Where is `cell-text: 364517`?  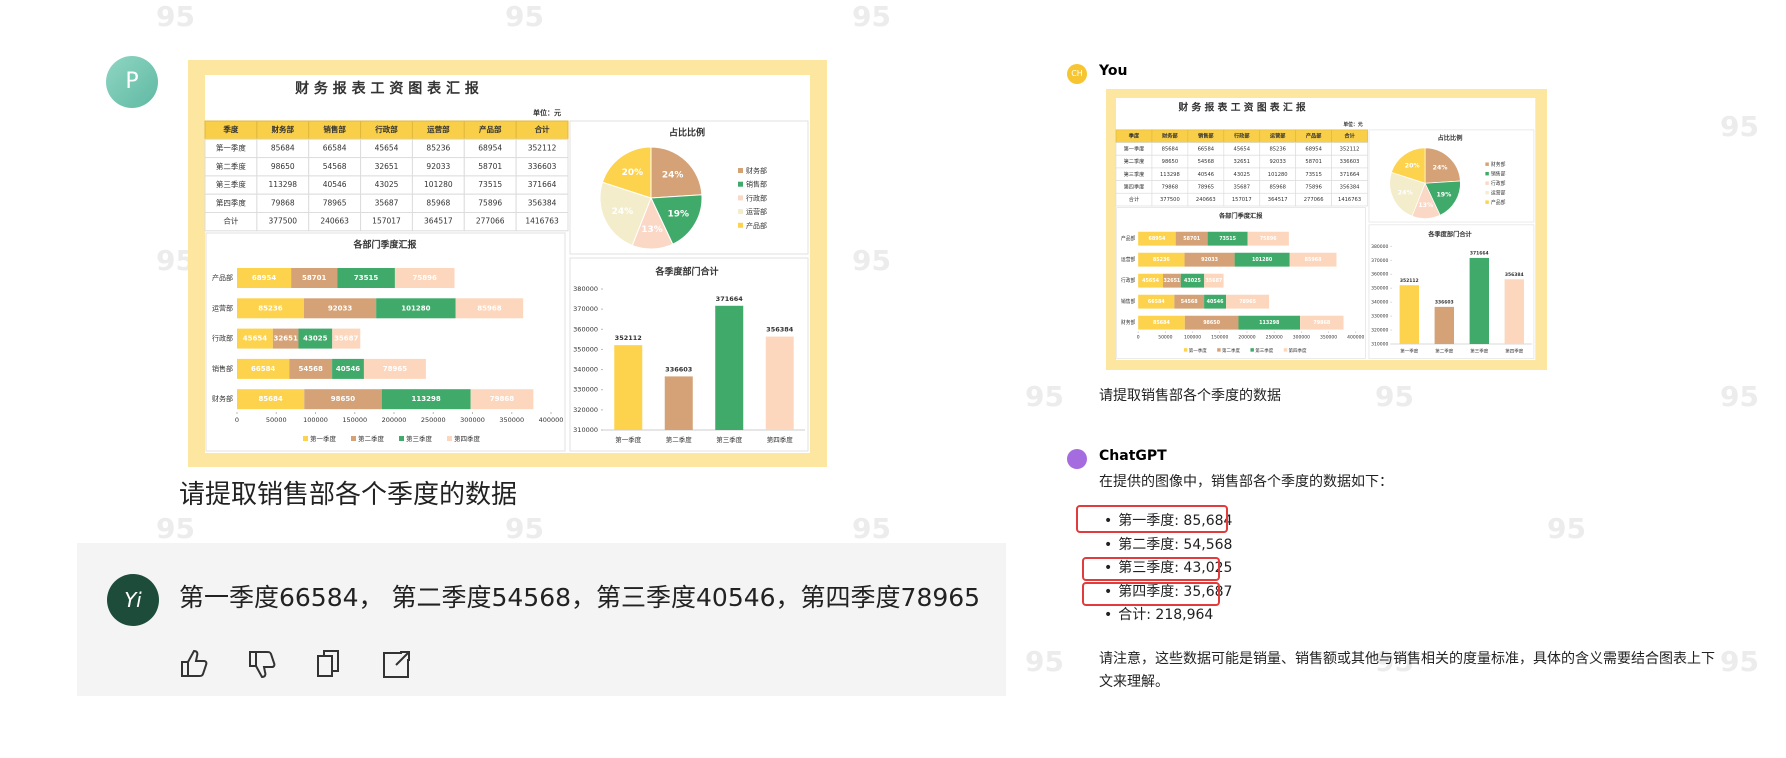
cell-text: 364517 is located at coordinates (1278, 200).